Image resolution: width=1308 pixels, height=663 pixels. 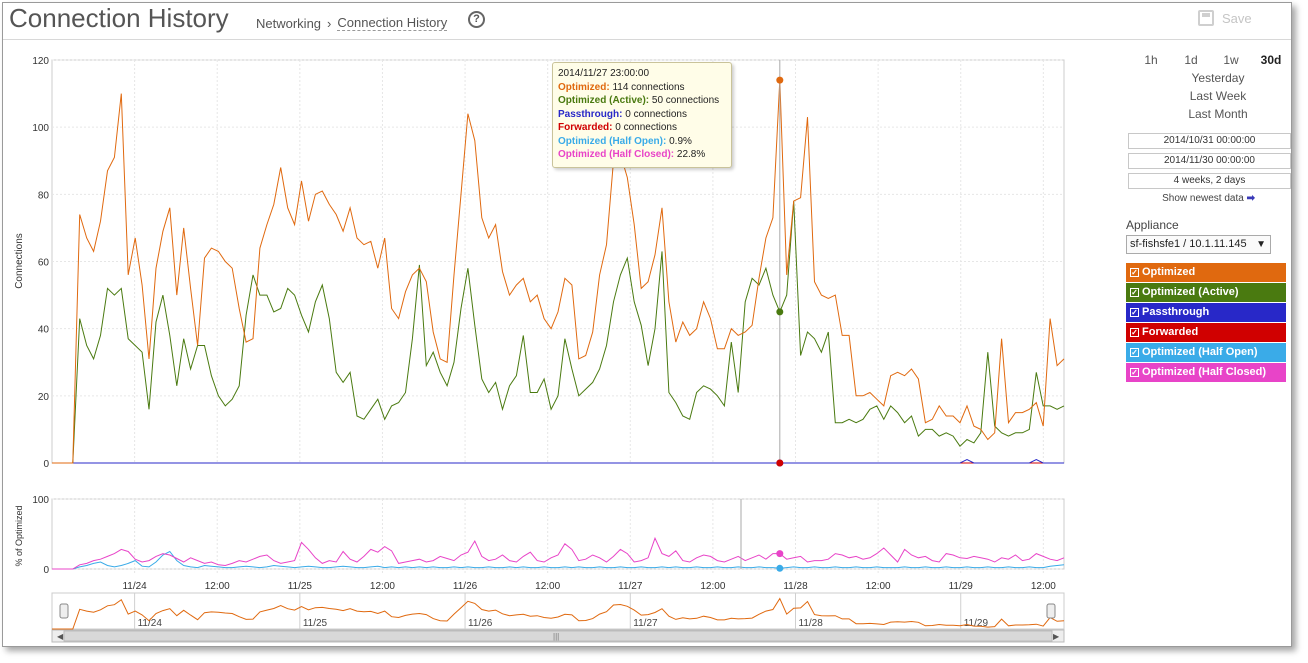 I want to click on legend-item: ✓ Optimized (Half Open), so click(x=1206, y=352).